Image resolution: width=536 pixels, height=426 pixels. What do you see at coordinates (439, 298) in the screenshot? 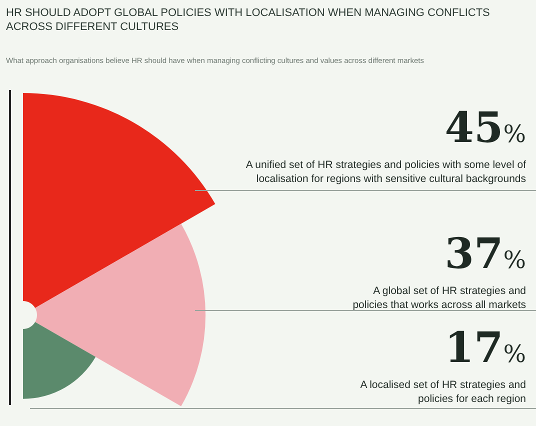
I see `category-label: A global set of HR strategies and policies that works across all markets` at bounding box center [439, 298].